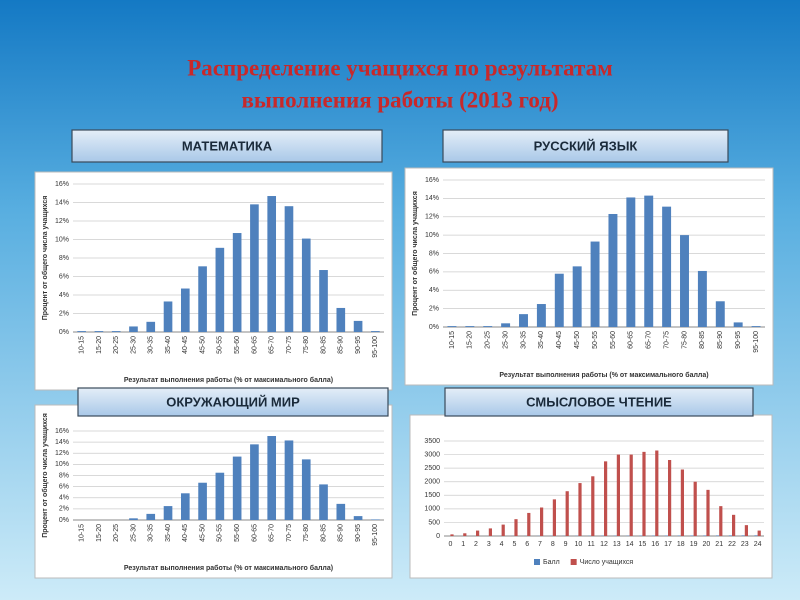 The image size is (800, 600). What do you see at coordinates (617, 544) in the screenshot?
I see `x-tick-label: 13` at bounding box center [617, 544].